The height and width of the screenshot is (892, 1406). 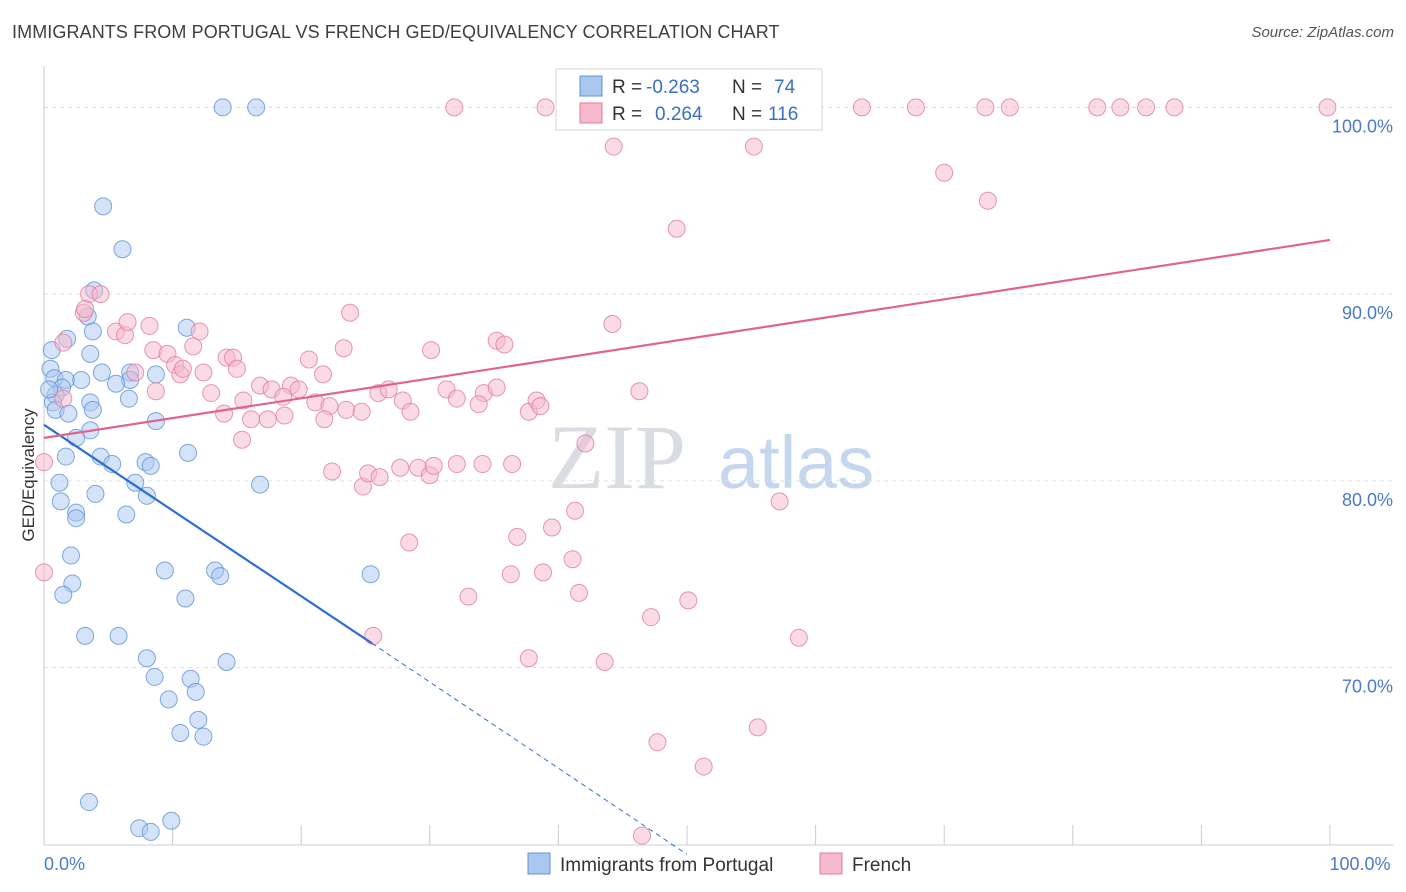 I want to click on legend-label-portugal: Immigrants from Portugal, so click(x=666, y=865).